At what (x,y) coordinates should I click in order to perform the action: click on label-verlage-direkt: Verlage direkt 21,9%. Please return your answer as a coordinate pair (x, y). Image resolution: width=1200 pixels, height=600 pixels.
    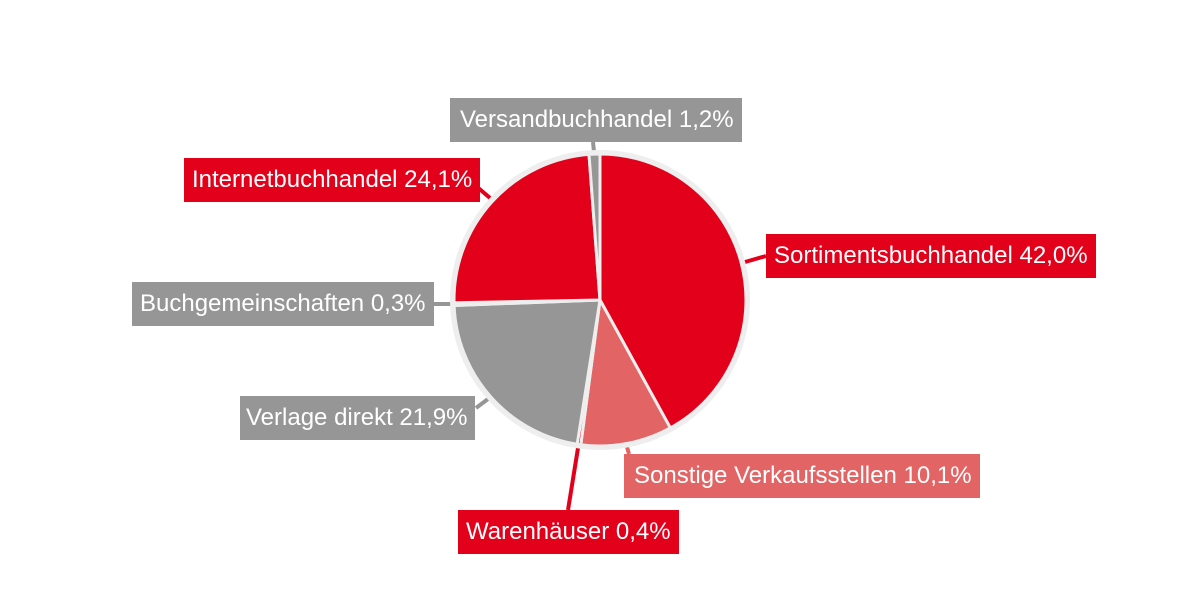
    Looking at the image, I should click on (358, 418).